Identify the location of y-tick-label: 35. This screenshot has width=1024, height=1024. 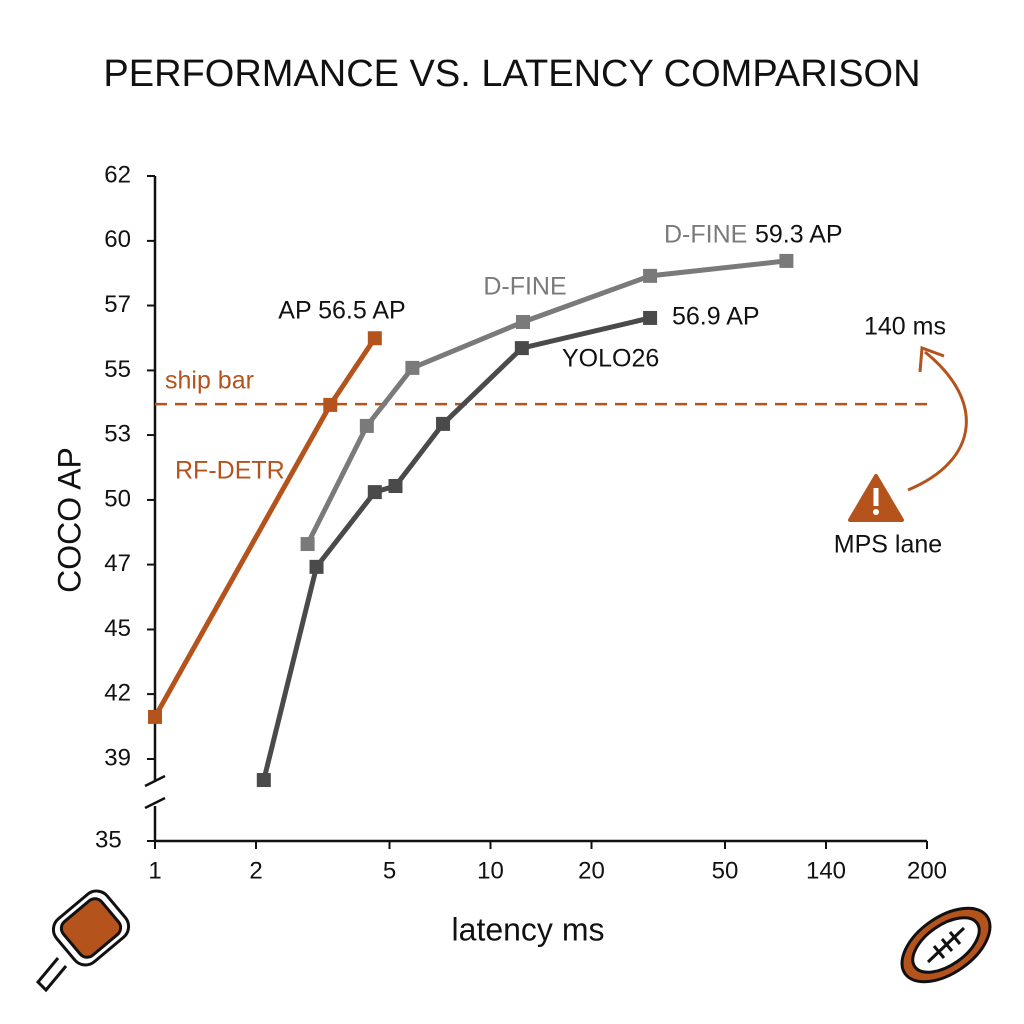
(108, 839).